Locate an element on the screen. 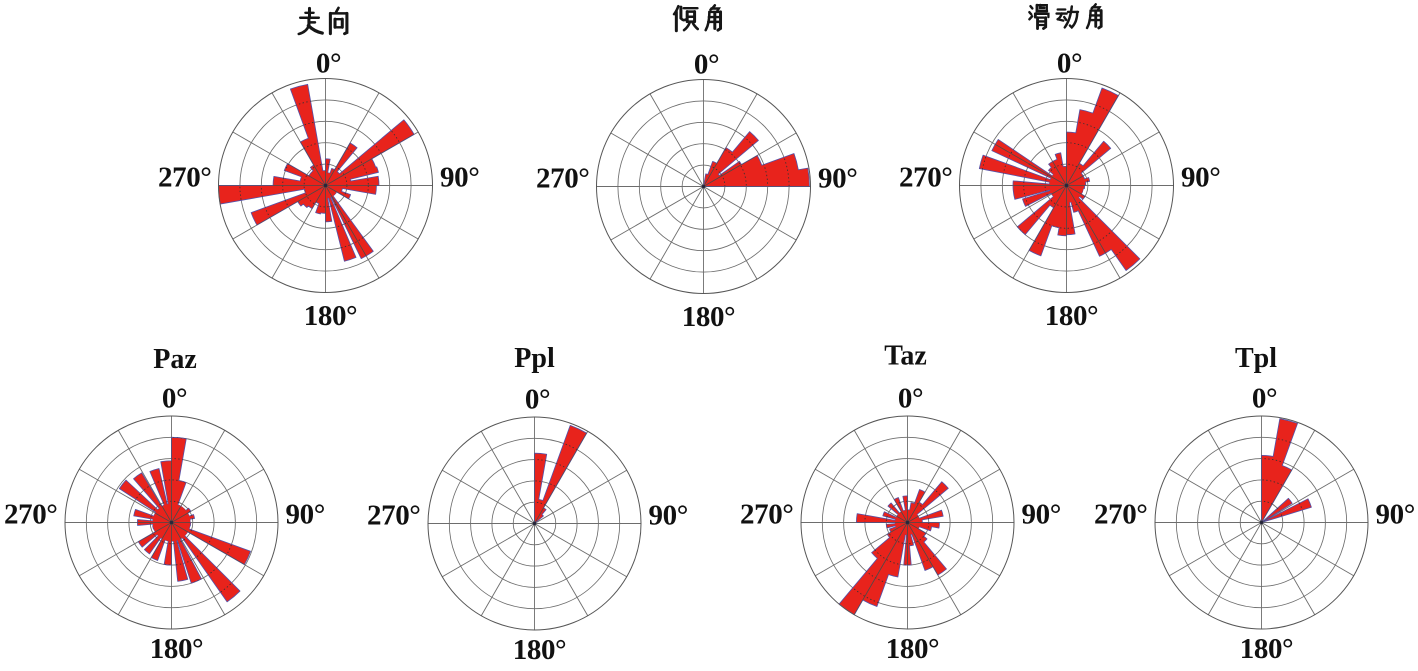  svg-text: Tpl is located at coordinates (1256, 358).